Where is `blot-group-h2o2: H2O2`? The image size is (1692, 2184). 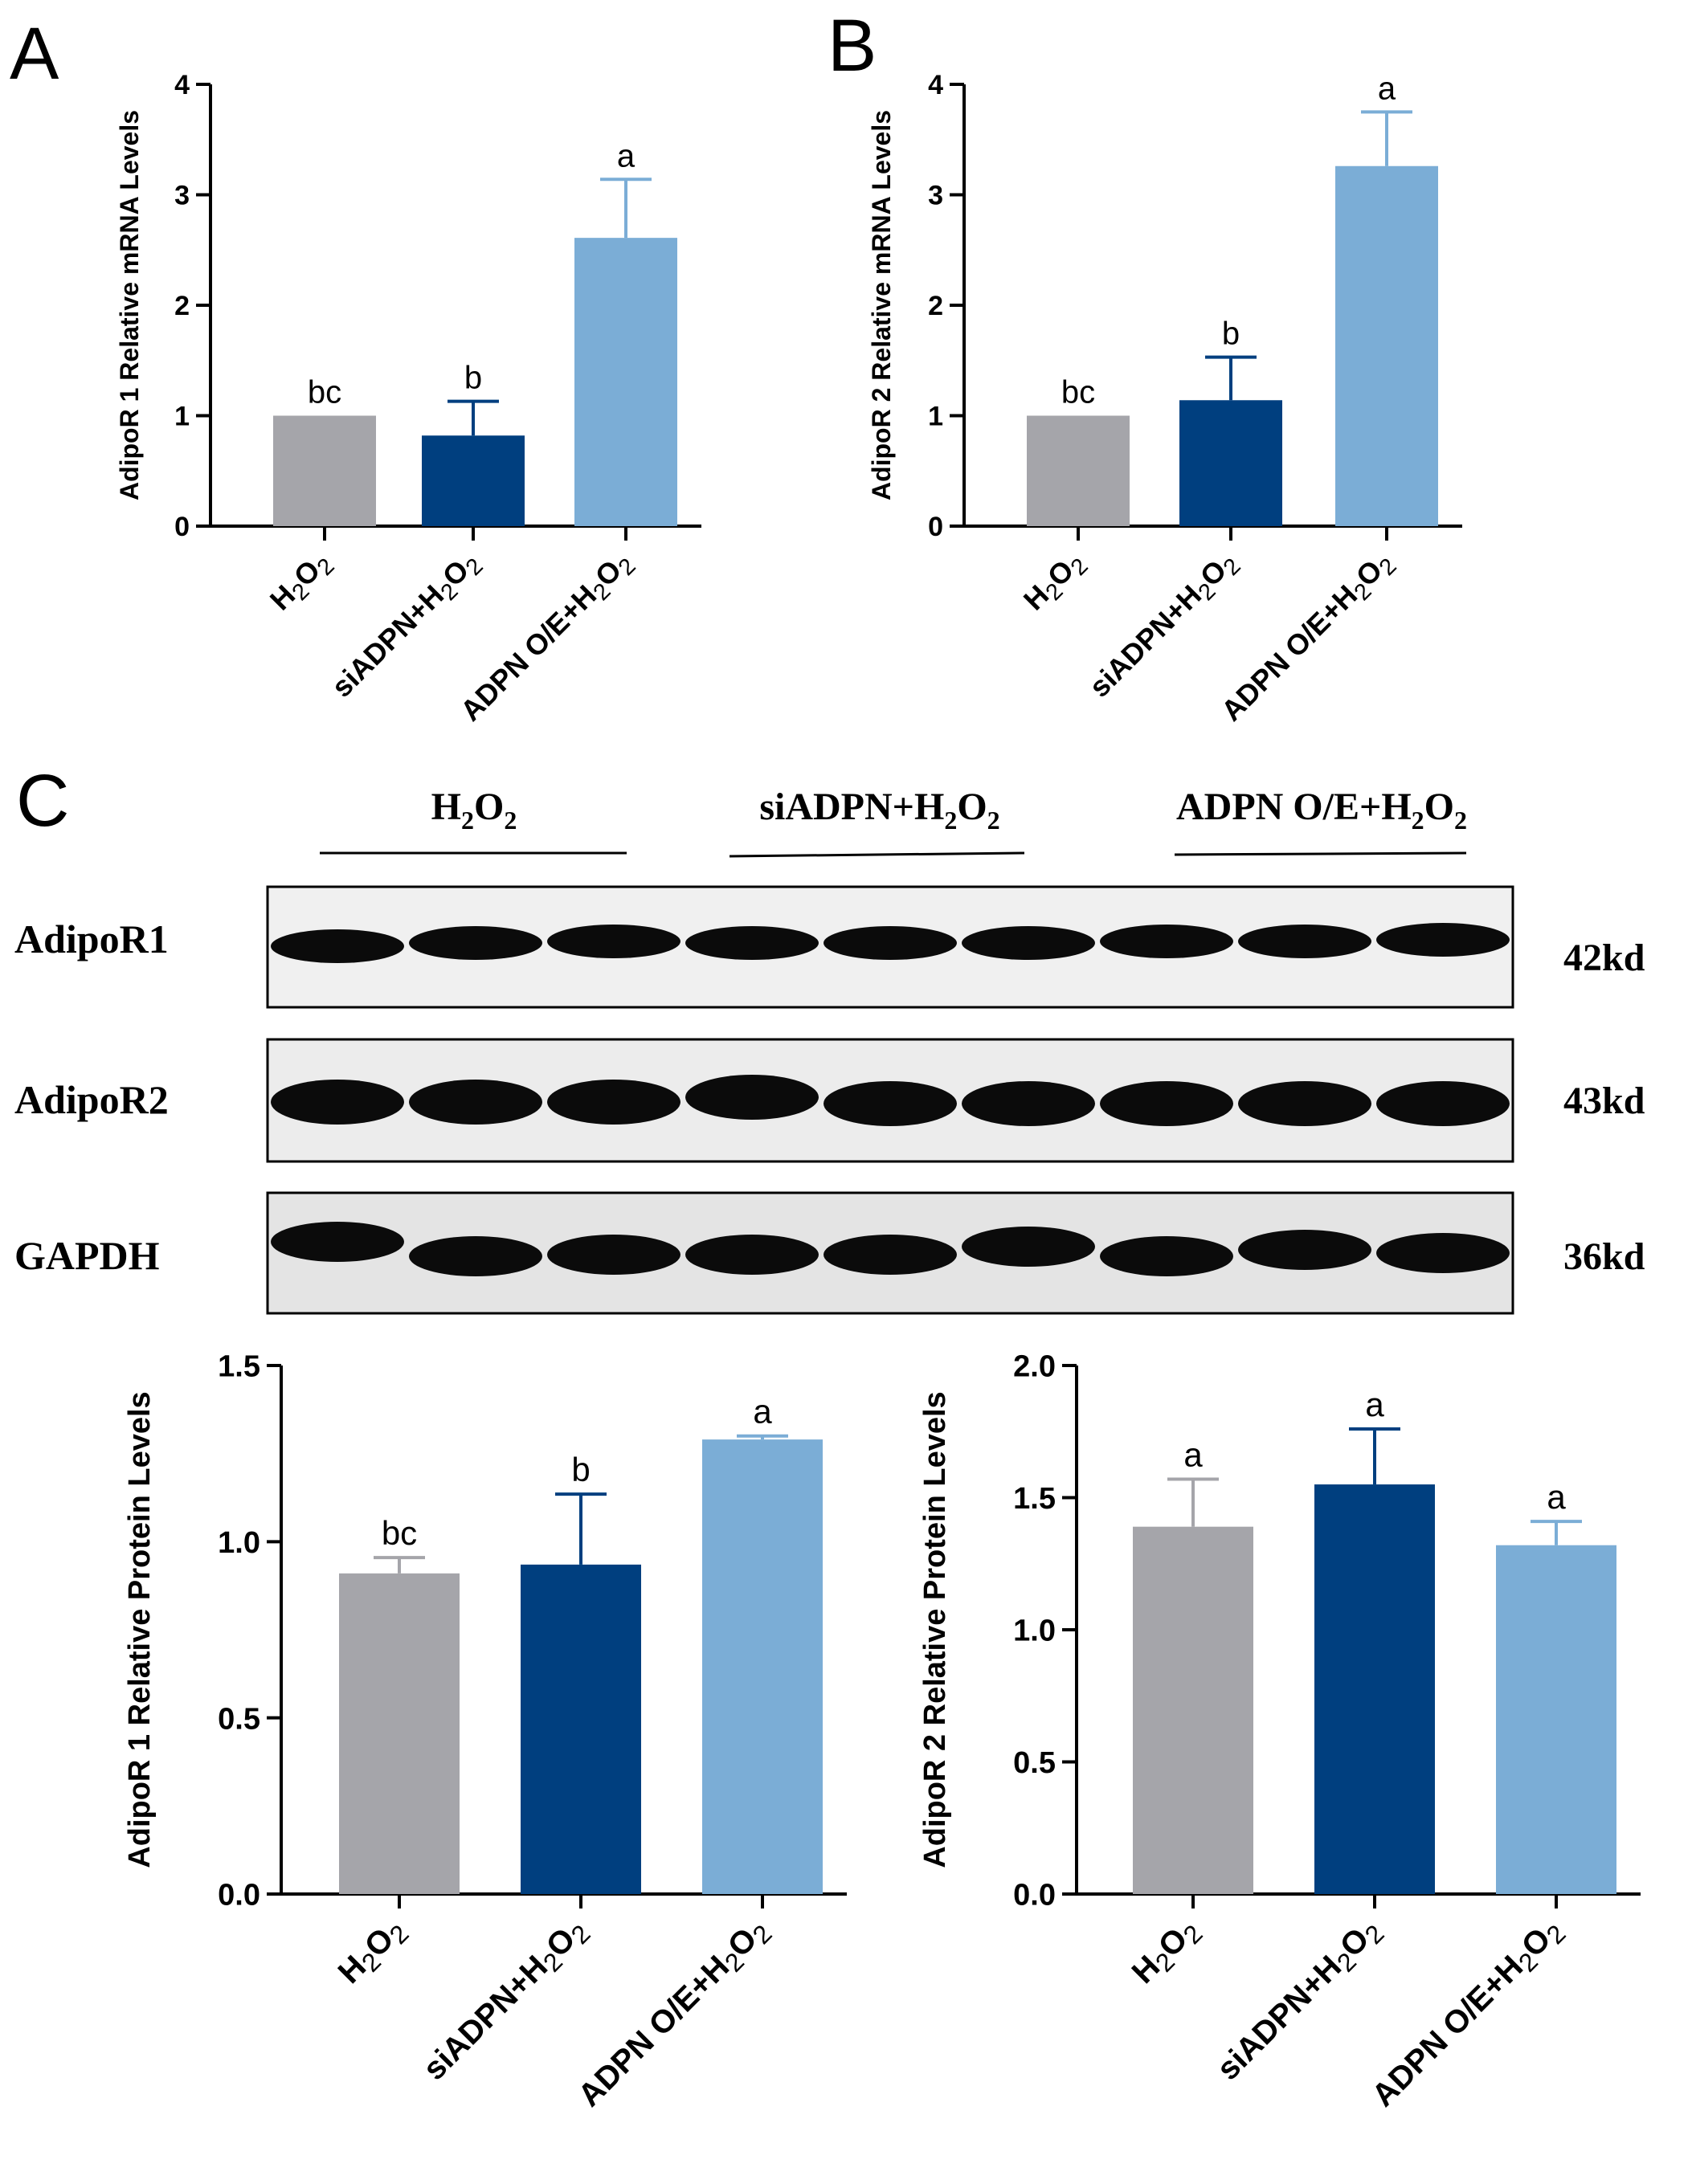
blot-group-h2o2: H2O2 is located at coordinates (474, 810).